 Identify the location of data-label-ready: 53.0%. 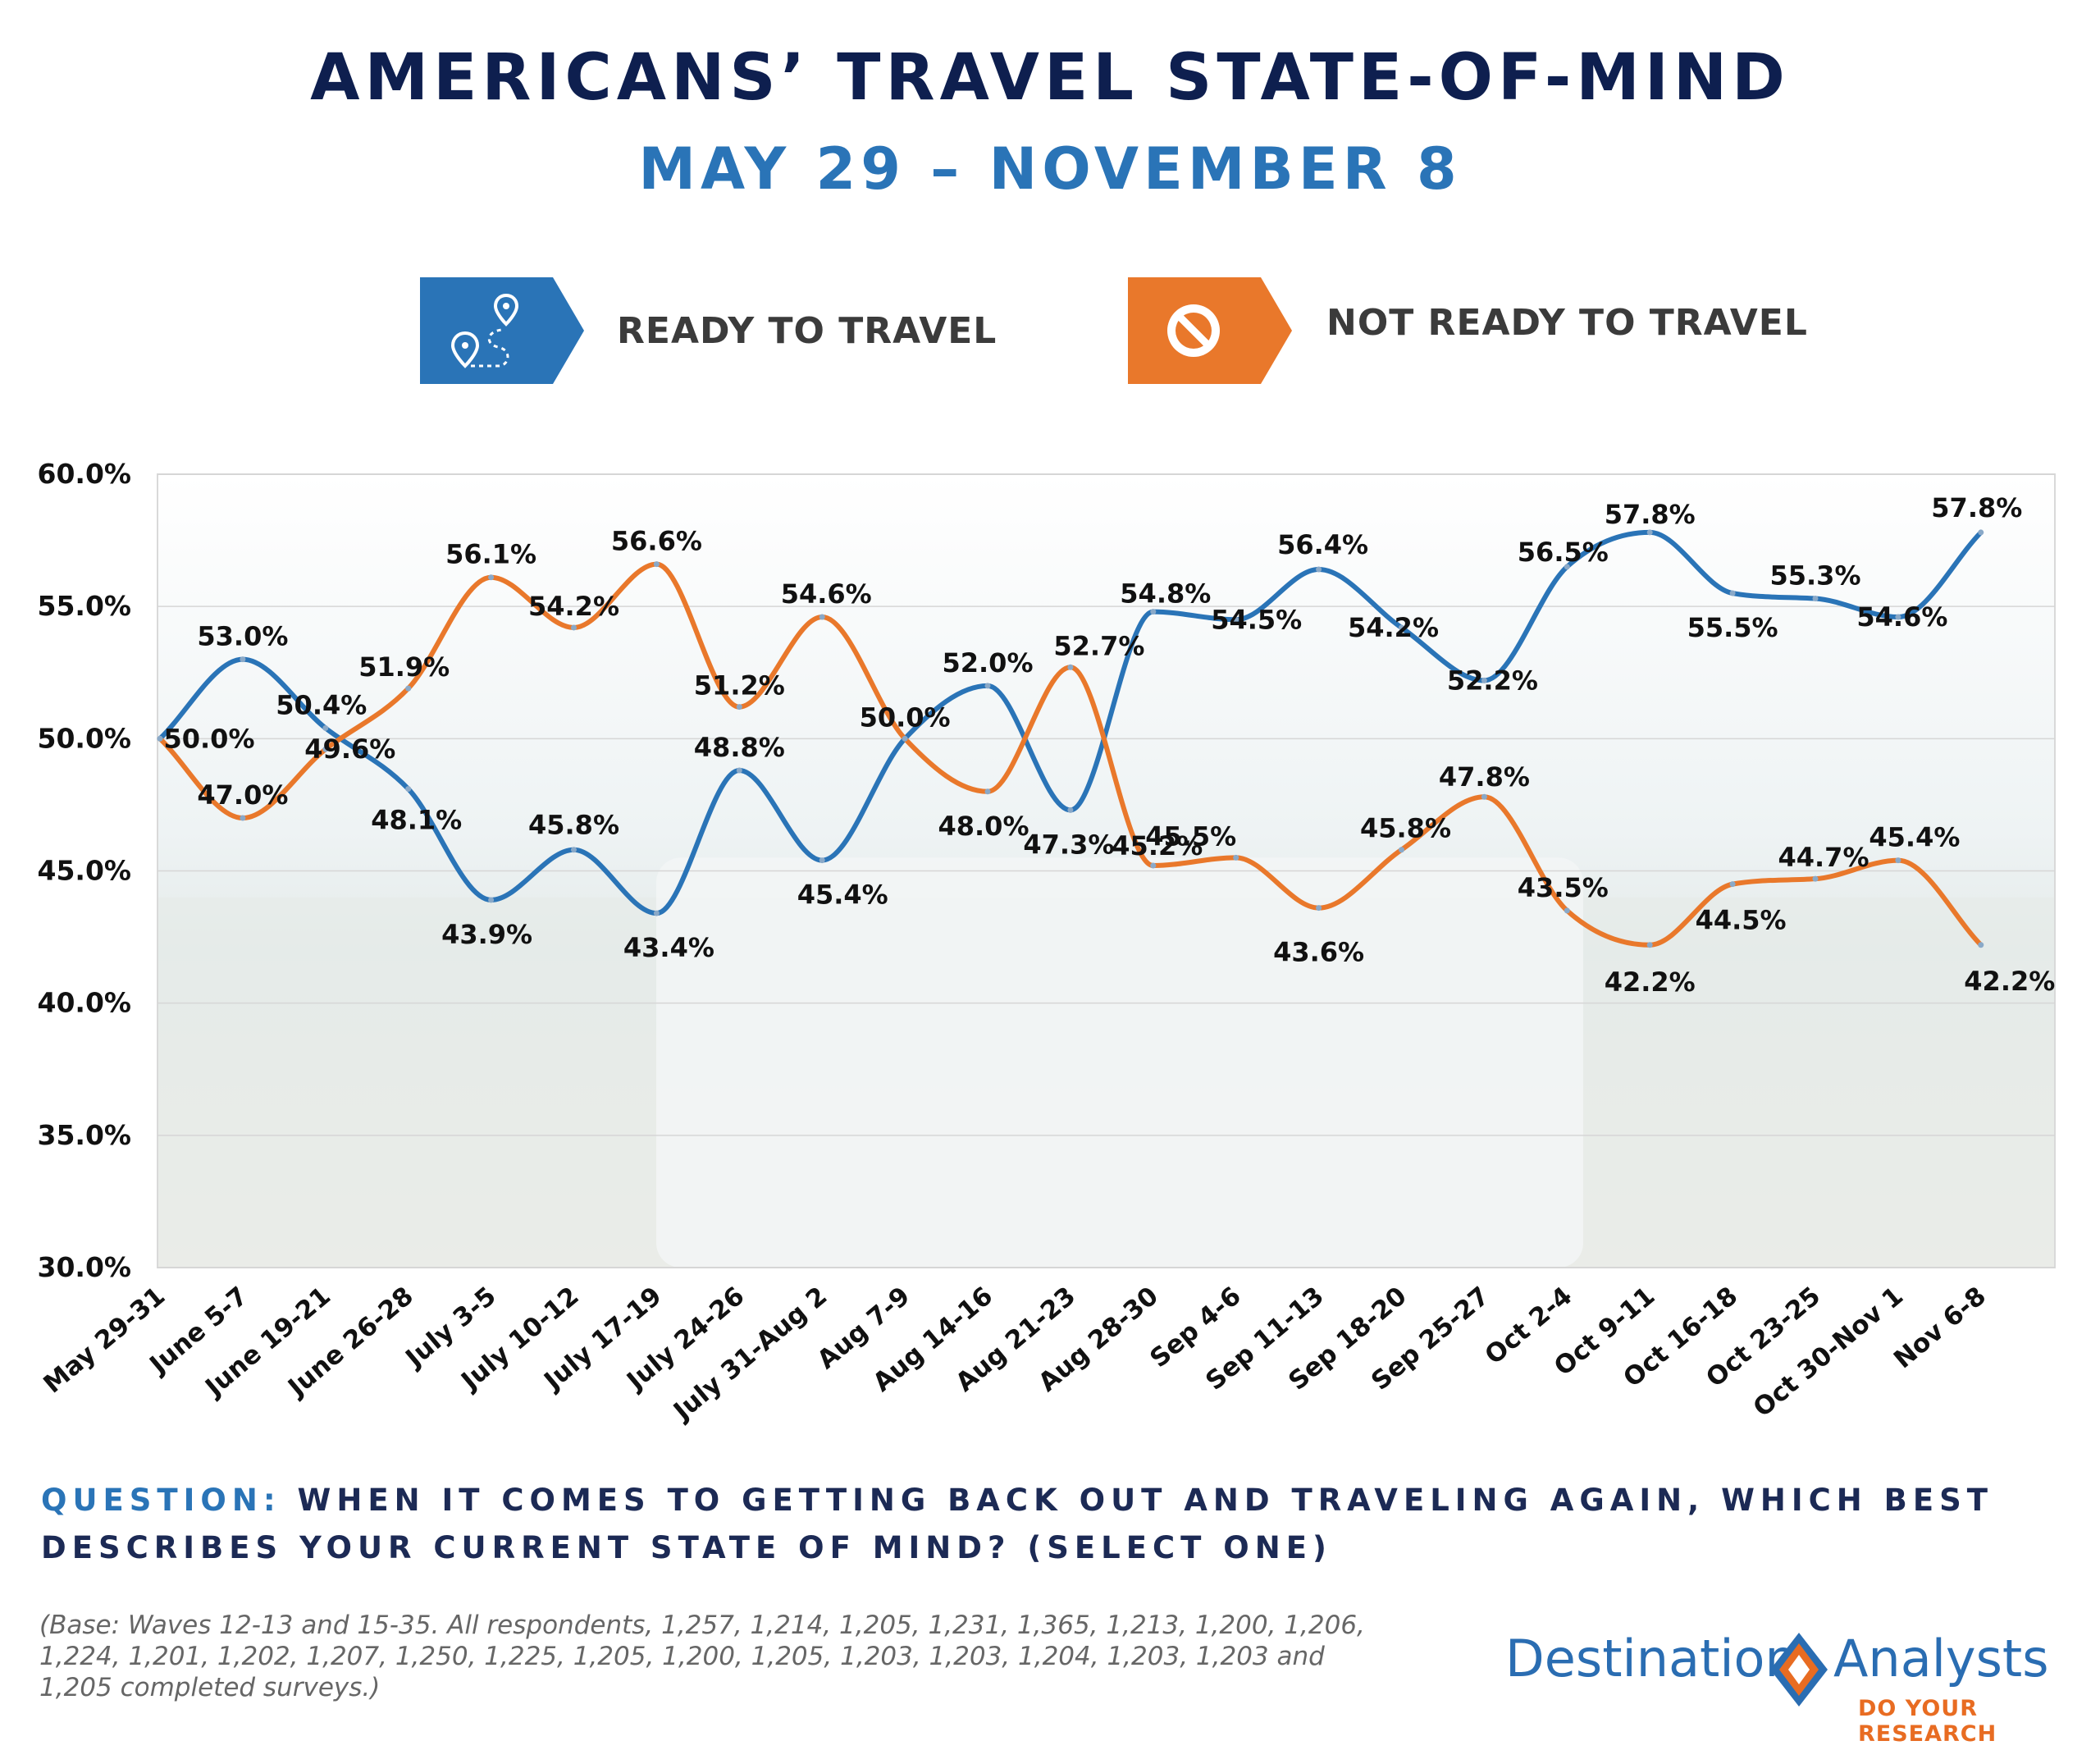
(243, 636).